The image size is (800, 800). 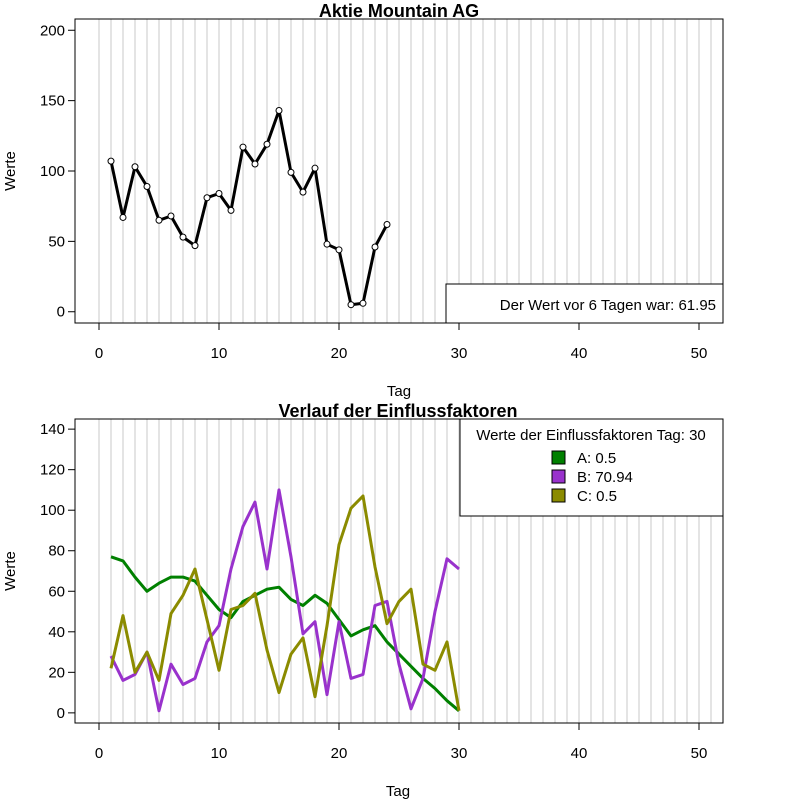 I want to click on y-tick-label: 60, so click(x=56, y=591).